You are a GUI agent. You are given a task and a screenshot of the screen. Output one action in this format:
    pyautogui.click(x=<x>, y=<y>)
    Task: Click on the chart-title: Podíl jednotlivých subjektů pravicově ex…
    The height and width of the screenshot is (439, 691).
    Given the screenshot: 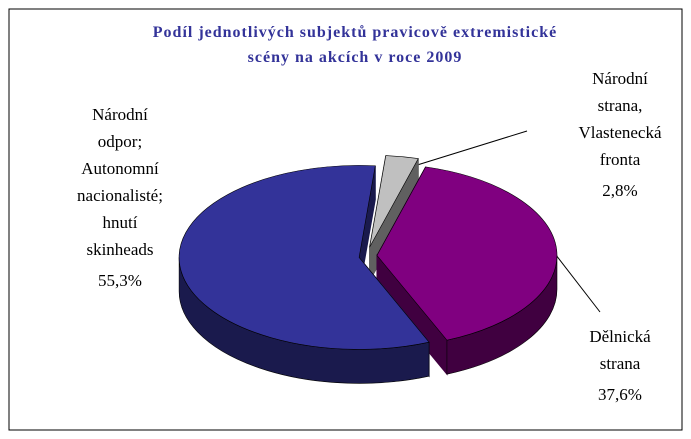 What is the action you would take?
    pyautogui.click(x=355, y=45)
    